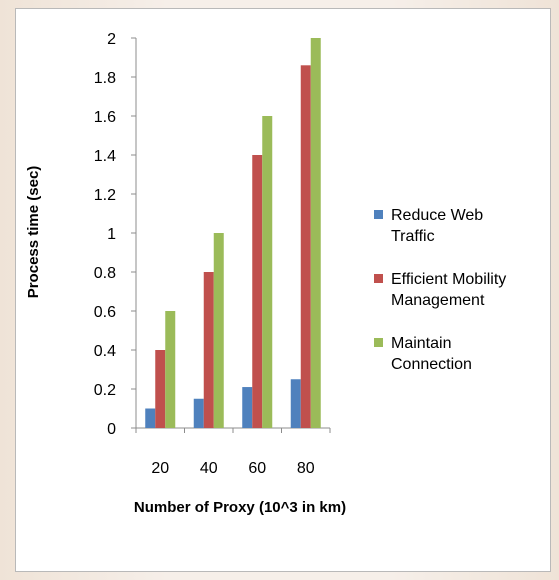 Image resolution: width=559 pixels, height=580 pixels. I want to click on x-tick-label: 80, so click(306, 468).